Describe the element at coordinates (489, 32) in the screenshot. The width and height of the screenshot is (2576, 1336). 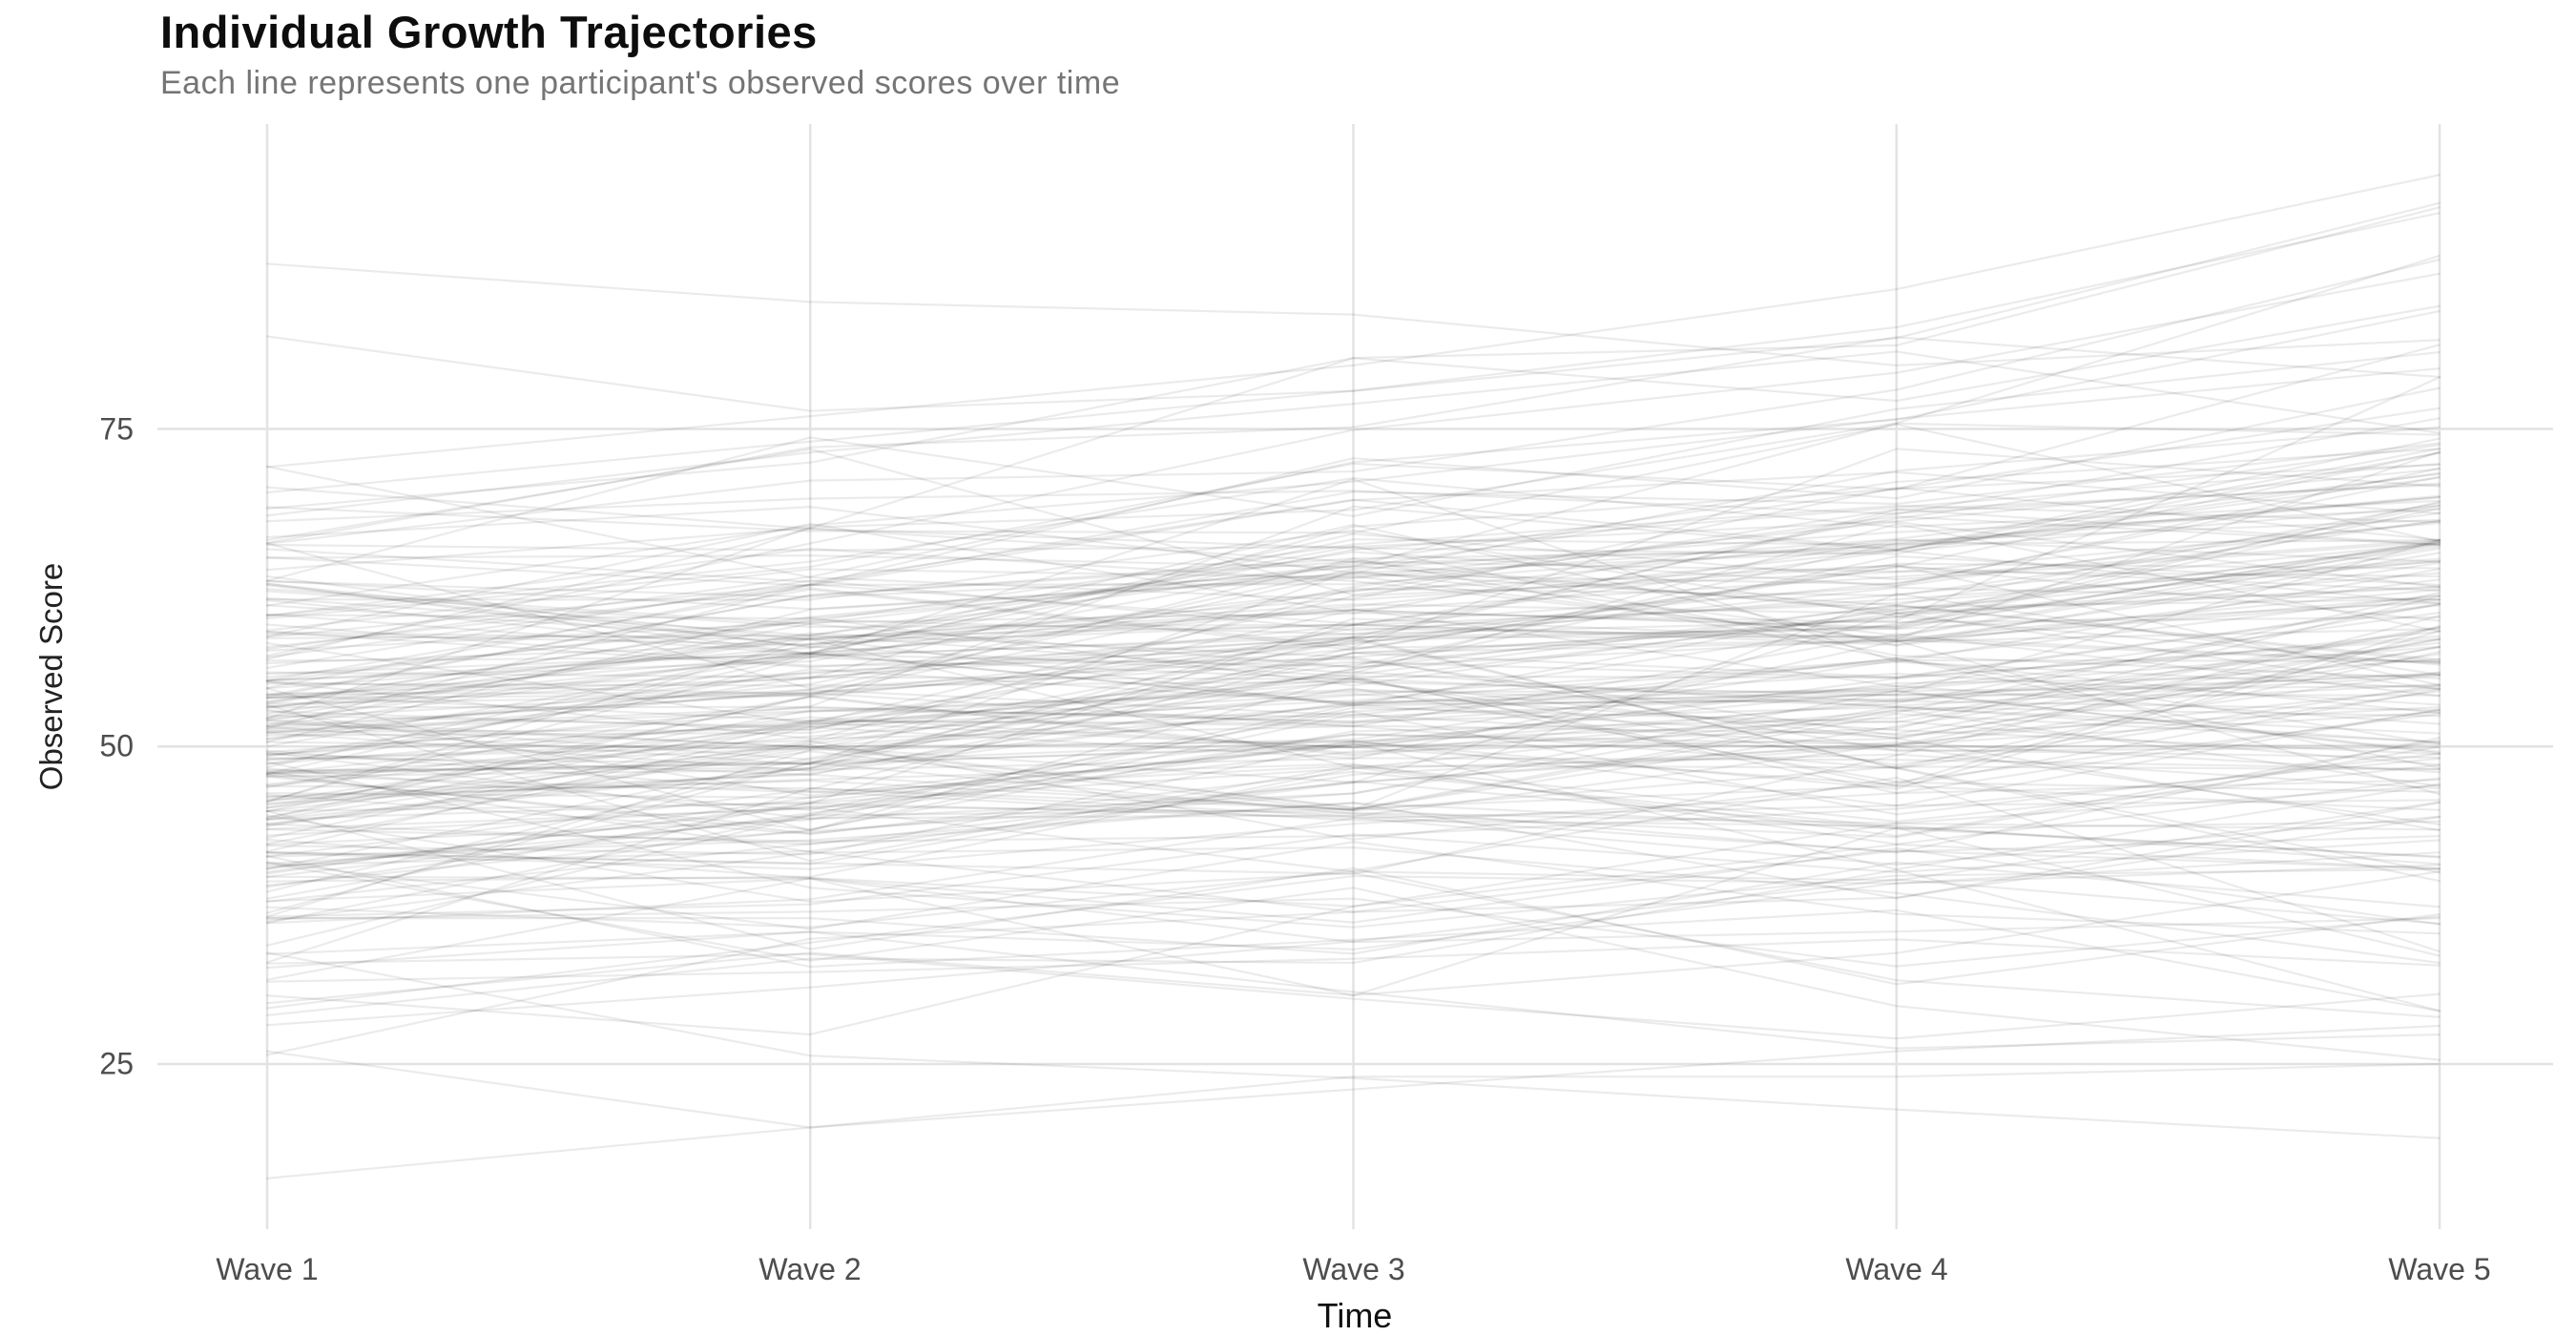
I see `chart-title: Individual Growth Trajectories` at that location.